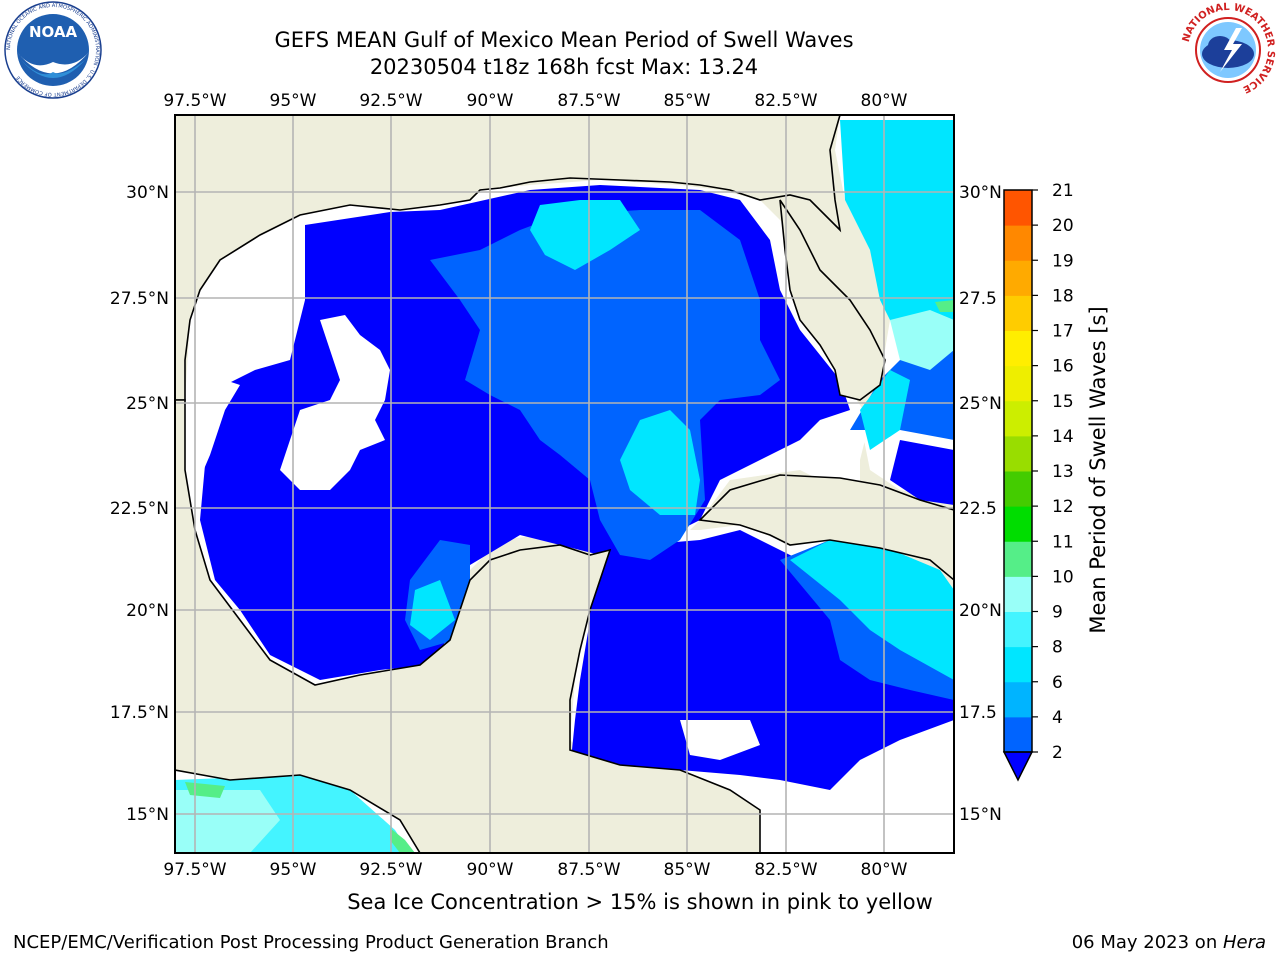 This screenshot has height=960, width=1280. I want to click on lon-tick-bottom: 97.5°W, so click(194, 870).